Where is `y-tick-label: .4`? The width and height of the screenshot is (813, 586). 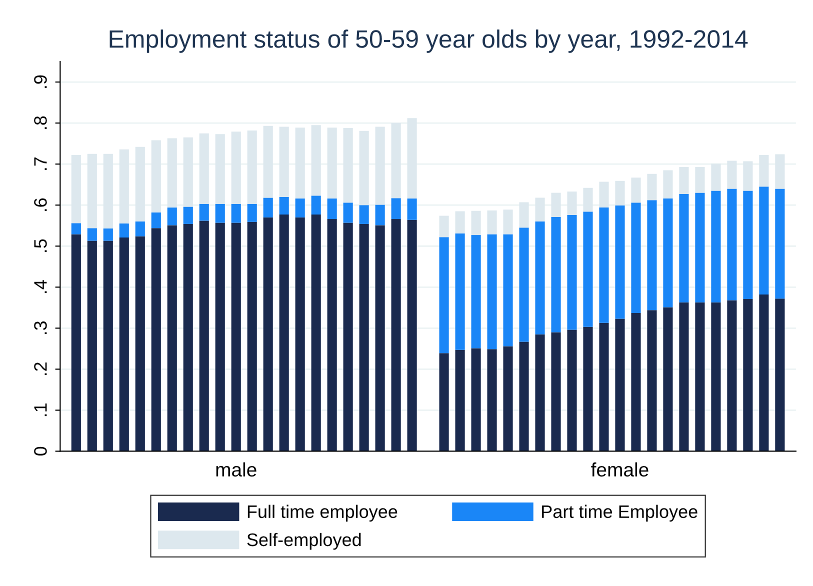 y-tick-label: .4 is located at coordinates (40, 287).